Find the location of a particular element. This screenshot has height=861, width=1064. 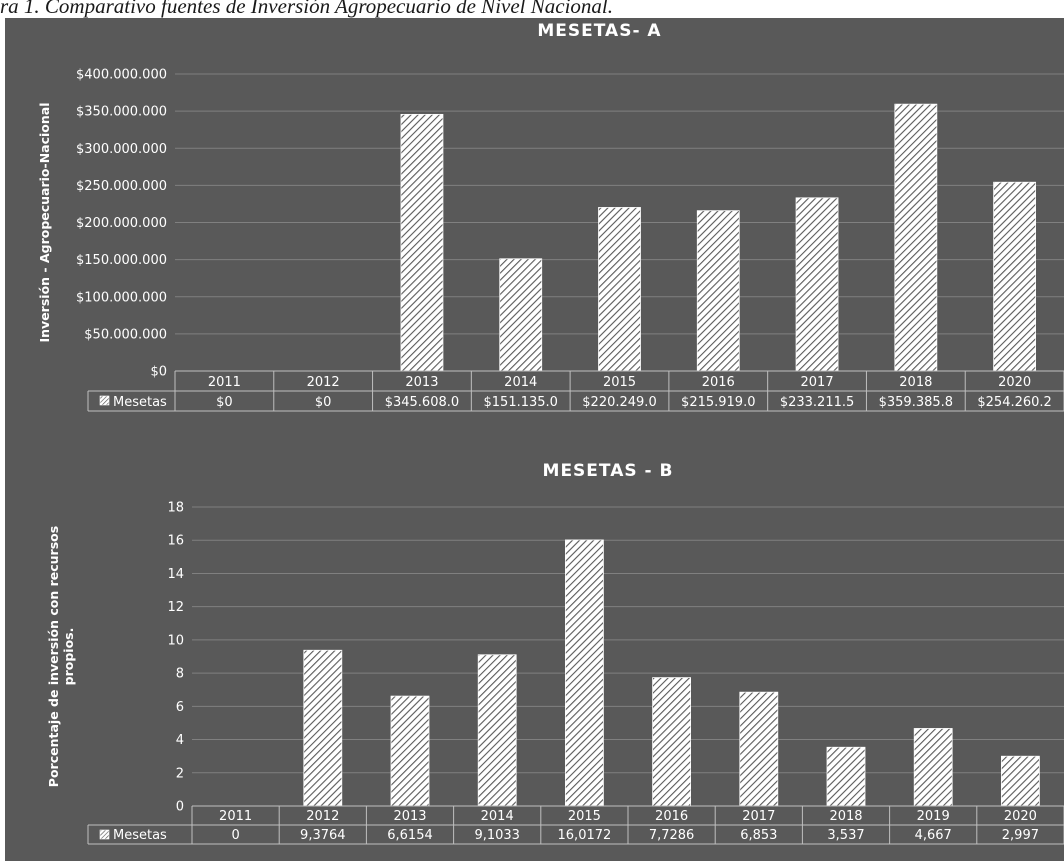

y-tick-label: $250.000.000 is located at coordinates (121, 186).